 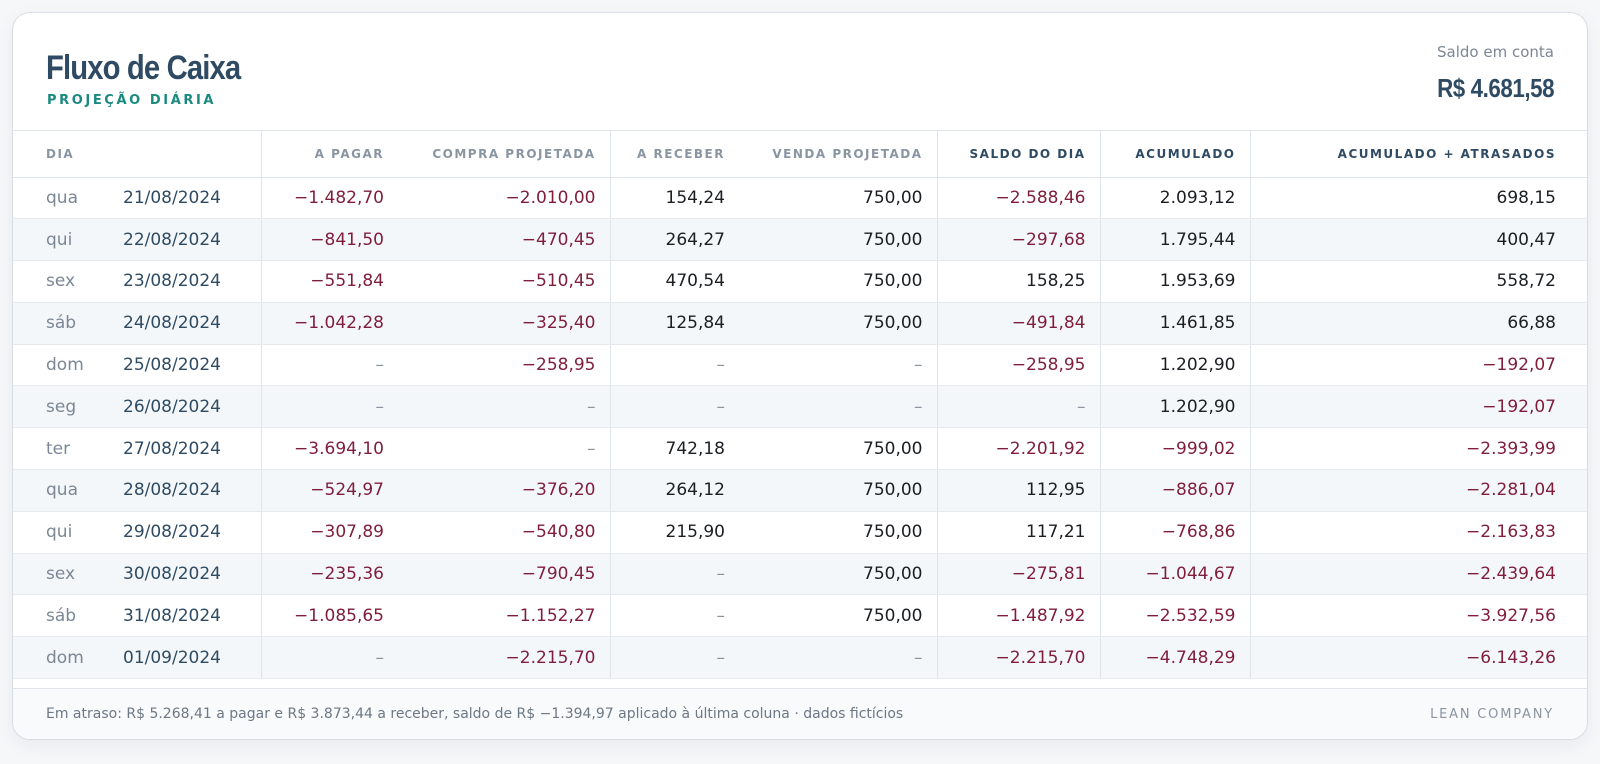 I want to click on a-receber-cell: 154,24, so click(x=674, y=198).